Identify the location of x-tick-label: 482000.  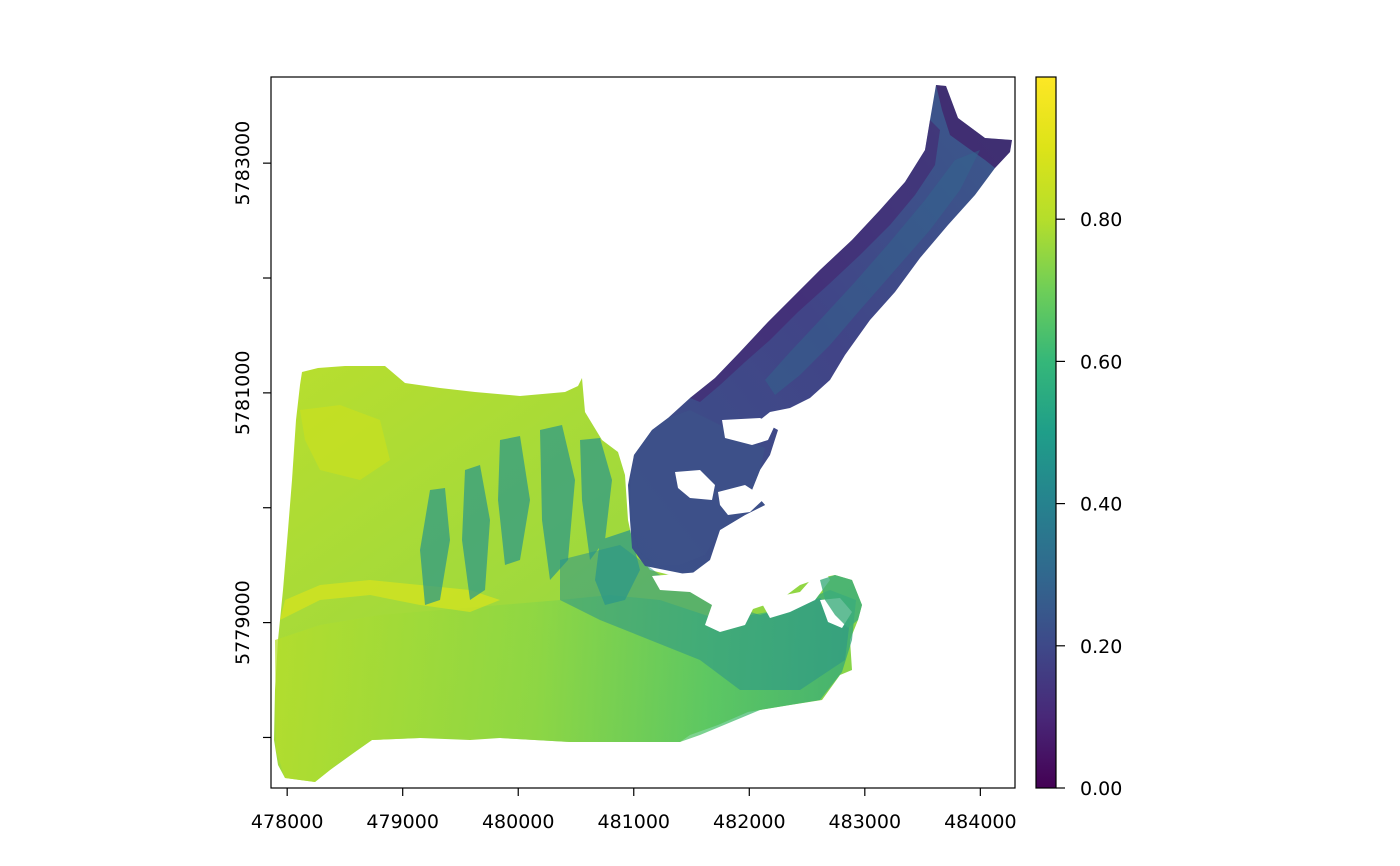
(749, 822).